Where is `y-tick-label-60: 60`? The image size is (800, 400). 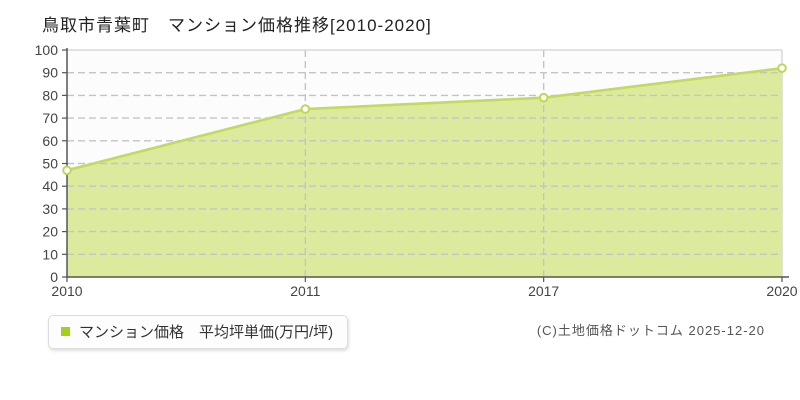 y-tick-label-60: 60 is located at coordinates (50, 141).